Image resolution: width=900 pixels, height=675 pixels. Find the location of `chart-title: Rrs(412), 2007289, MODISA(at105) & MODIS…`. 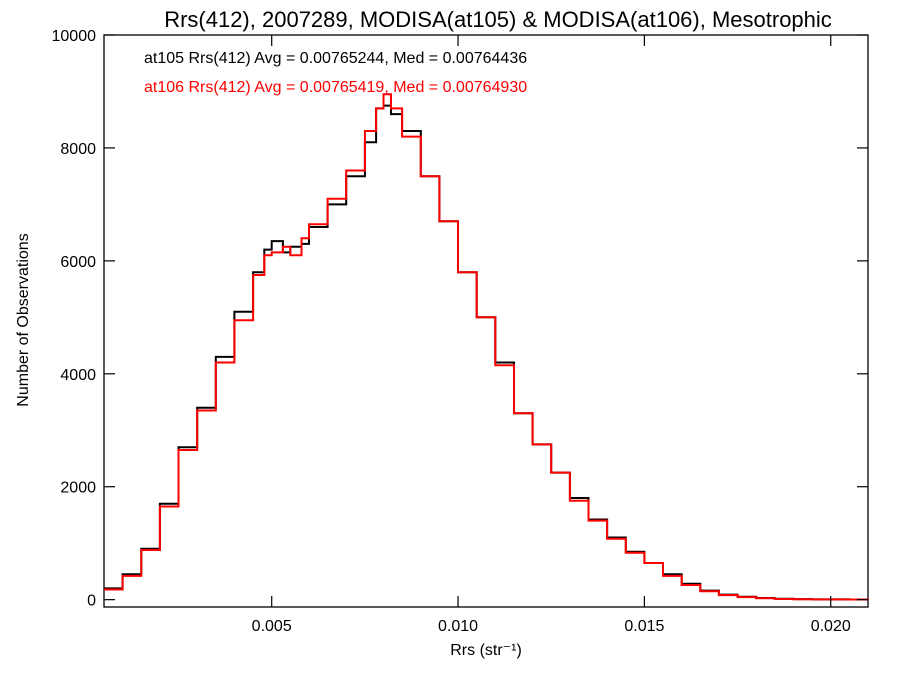

chart-title: Rrs(412), 2007289, MODISA(at105) & MODIS… is located at coordinates (498, 19).